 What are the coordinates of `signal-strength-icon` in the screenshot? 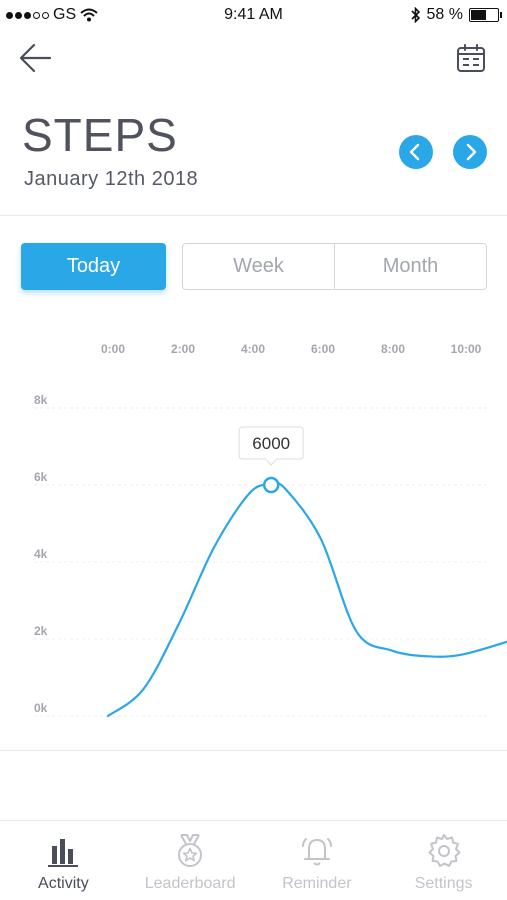 It's located at (27, 15).